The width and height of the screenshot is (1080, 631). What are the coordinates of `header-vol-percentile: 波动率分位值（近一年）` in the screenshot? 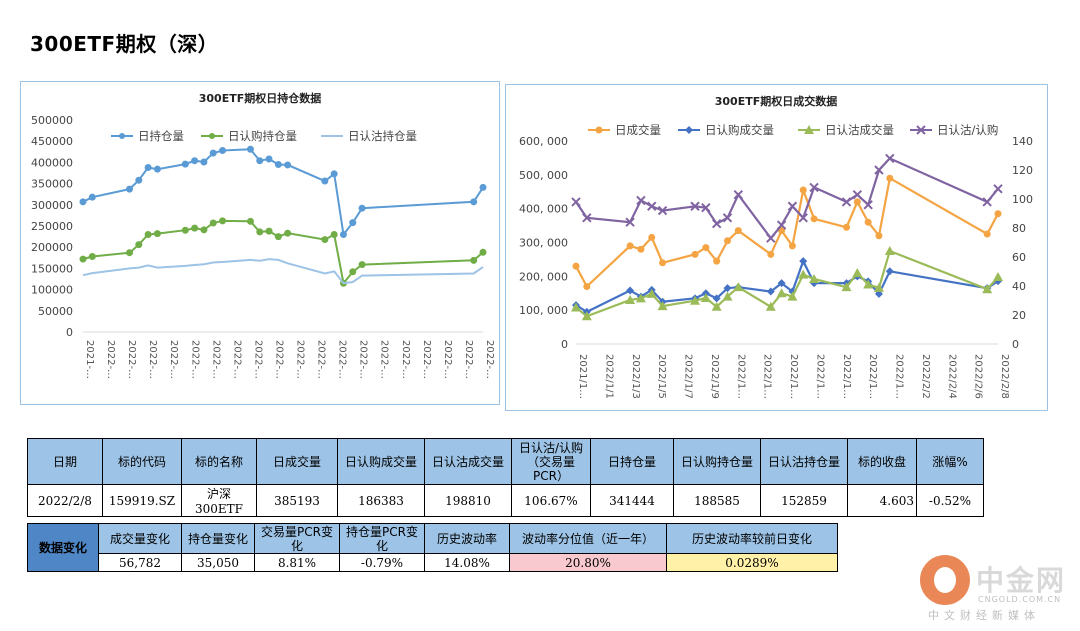 It's located at (588, 538).